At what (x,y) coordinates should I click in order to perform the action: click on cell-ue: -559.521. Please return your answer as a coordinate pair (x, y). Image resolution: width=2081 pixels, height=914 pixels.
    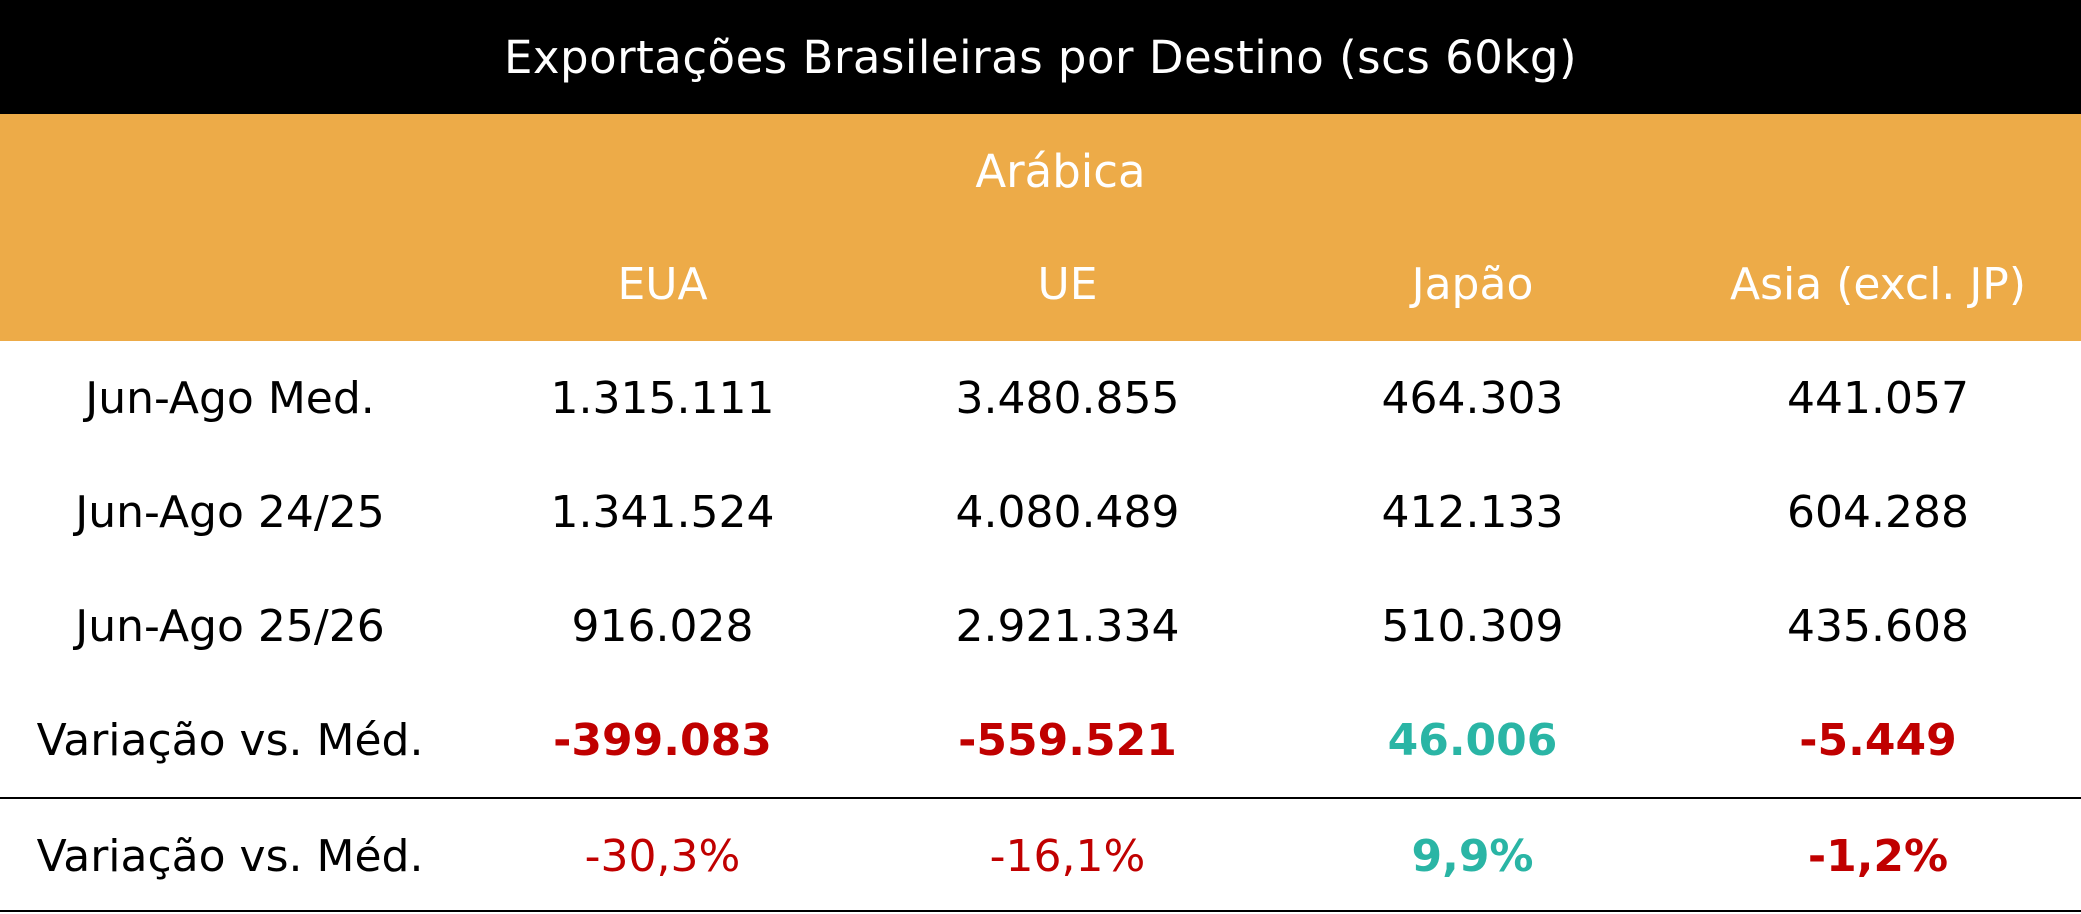
    Looking at the image, I should click on (1067, 740).